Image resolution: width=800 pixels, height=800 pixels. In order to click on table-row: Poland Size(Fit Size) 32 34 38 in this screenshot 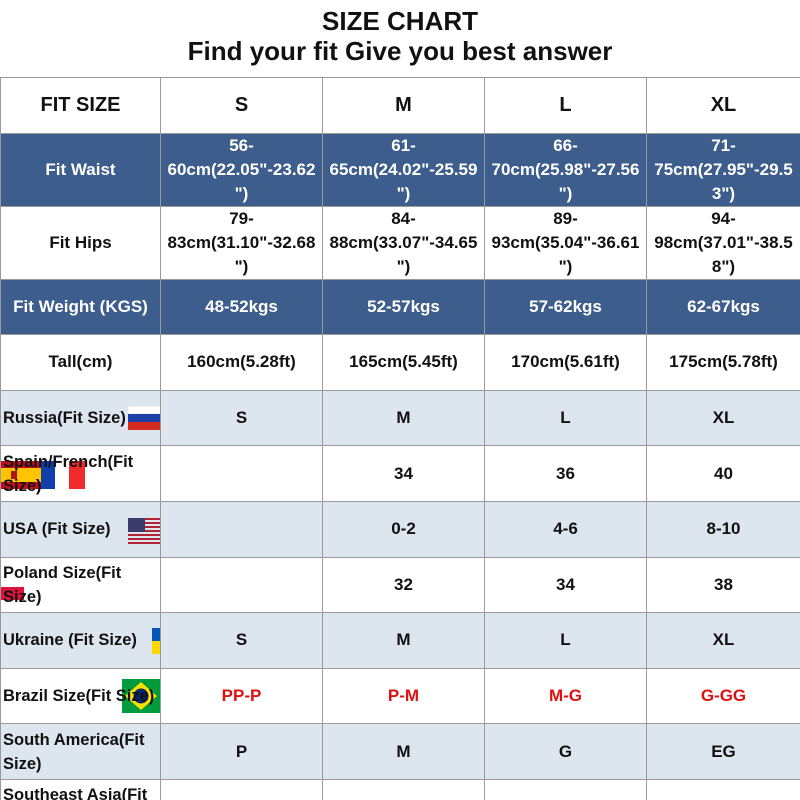, I will do `click(400, 585)`.